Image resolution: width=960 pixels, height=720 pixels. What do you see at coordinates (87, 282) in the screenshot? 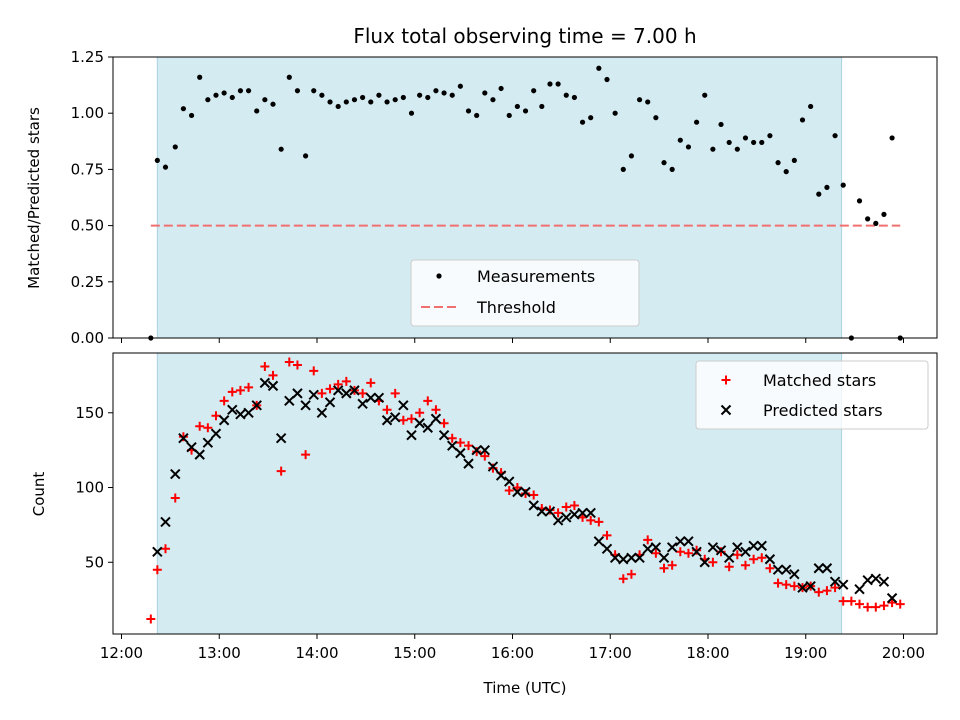
I see `ratio-y-tick-label: 0.25` at bounding box center [87, 282].